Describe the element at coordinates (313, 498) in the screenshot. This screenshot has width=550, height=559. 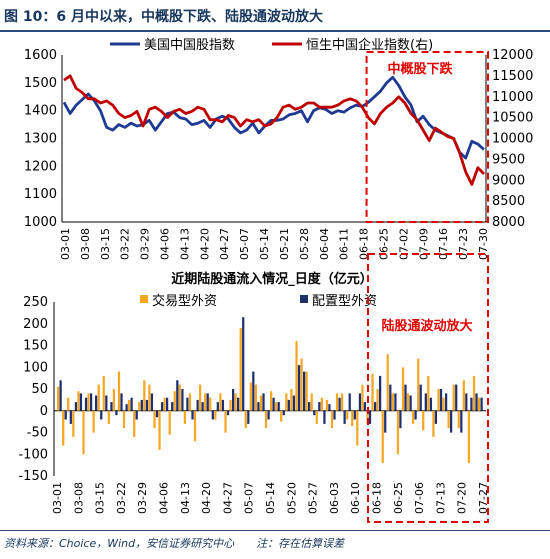
I see `bar-x-tick-label: 05-27` at that location.